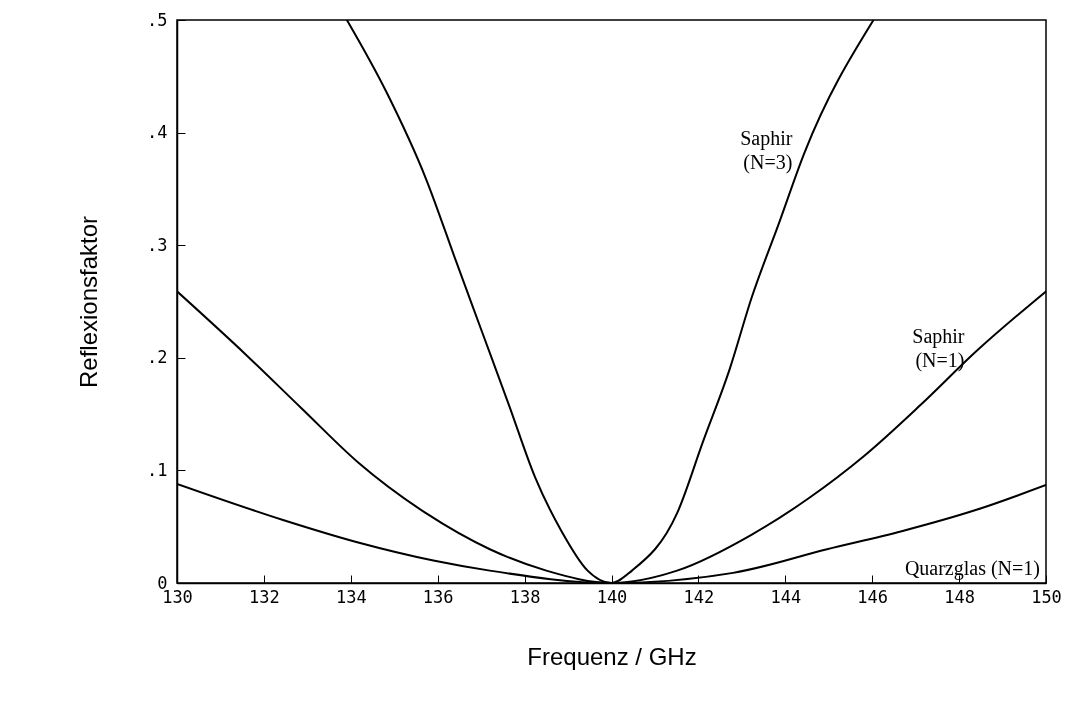  What do you see at coordinates (157, 357) in the screenshot?
I see `y-tick-label: .2` at bounding box center [157, 357].